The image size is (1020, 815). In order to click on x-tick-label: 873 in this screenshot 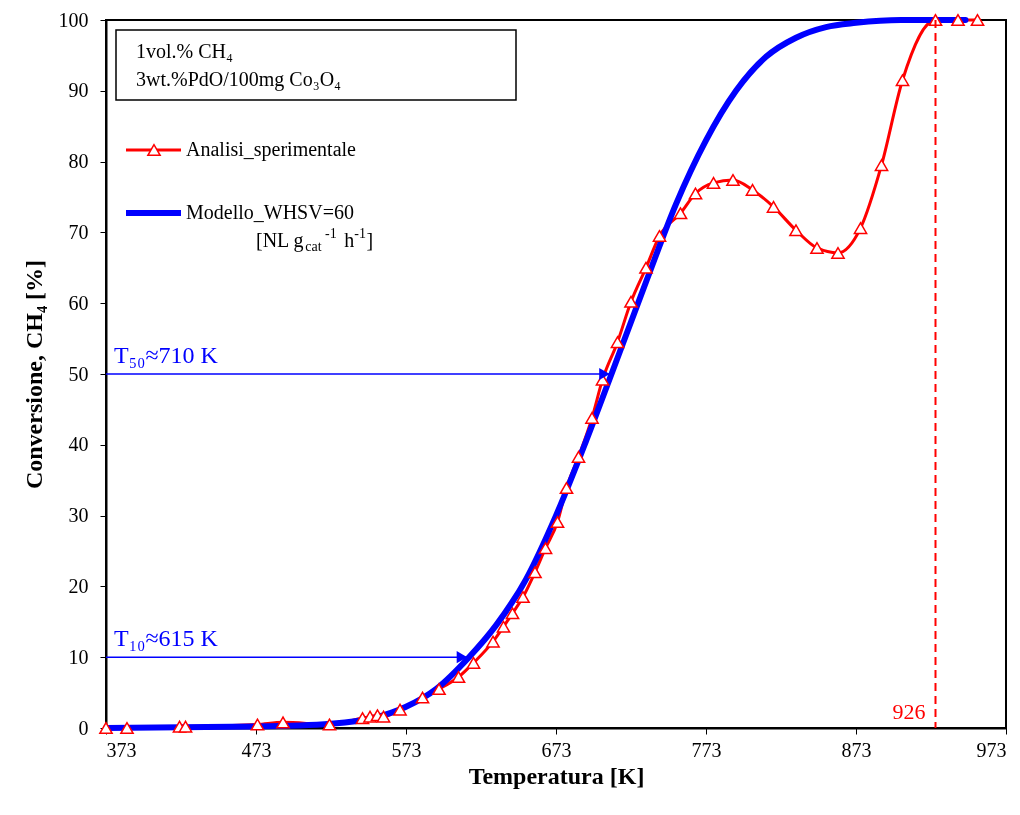, I will do `click(856, 749)`.